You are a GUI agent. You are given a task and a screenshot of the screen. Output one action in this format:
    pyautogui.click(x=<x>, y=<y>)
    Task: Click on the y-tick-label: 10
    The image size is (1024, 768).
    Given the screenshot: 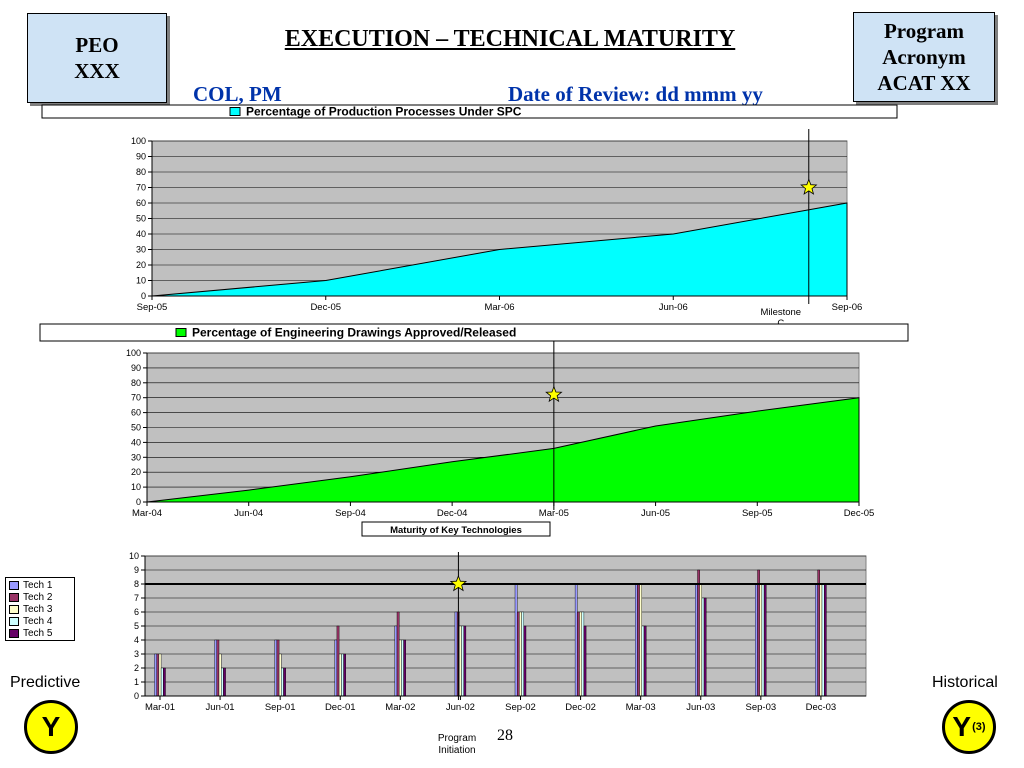 What is the action you would take?
    pyautogui.click(x=141, y=281)
    